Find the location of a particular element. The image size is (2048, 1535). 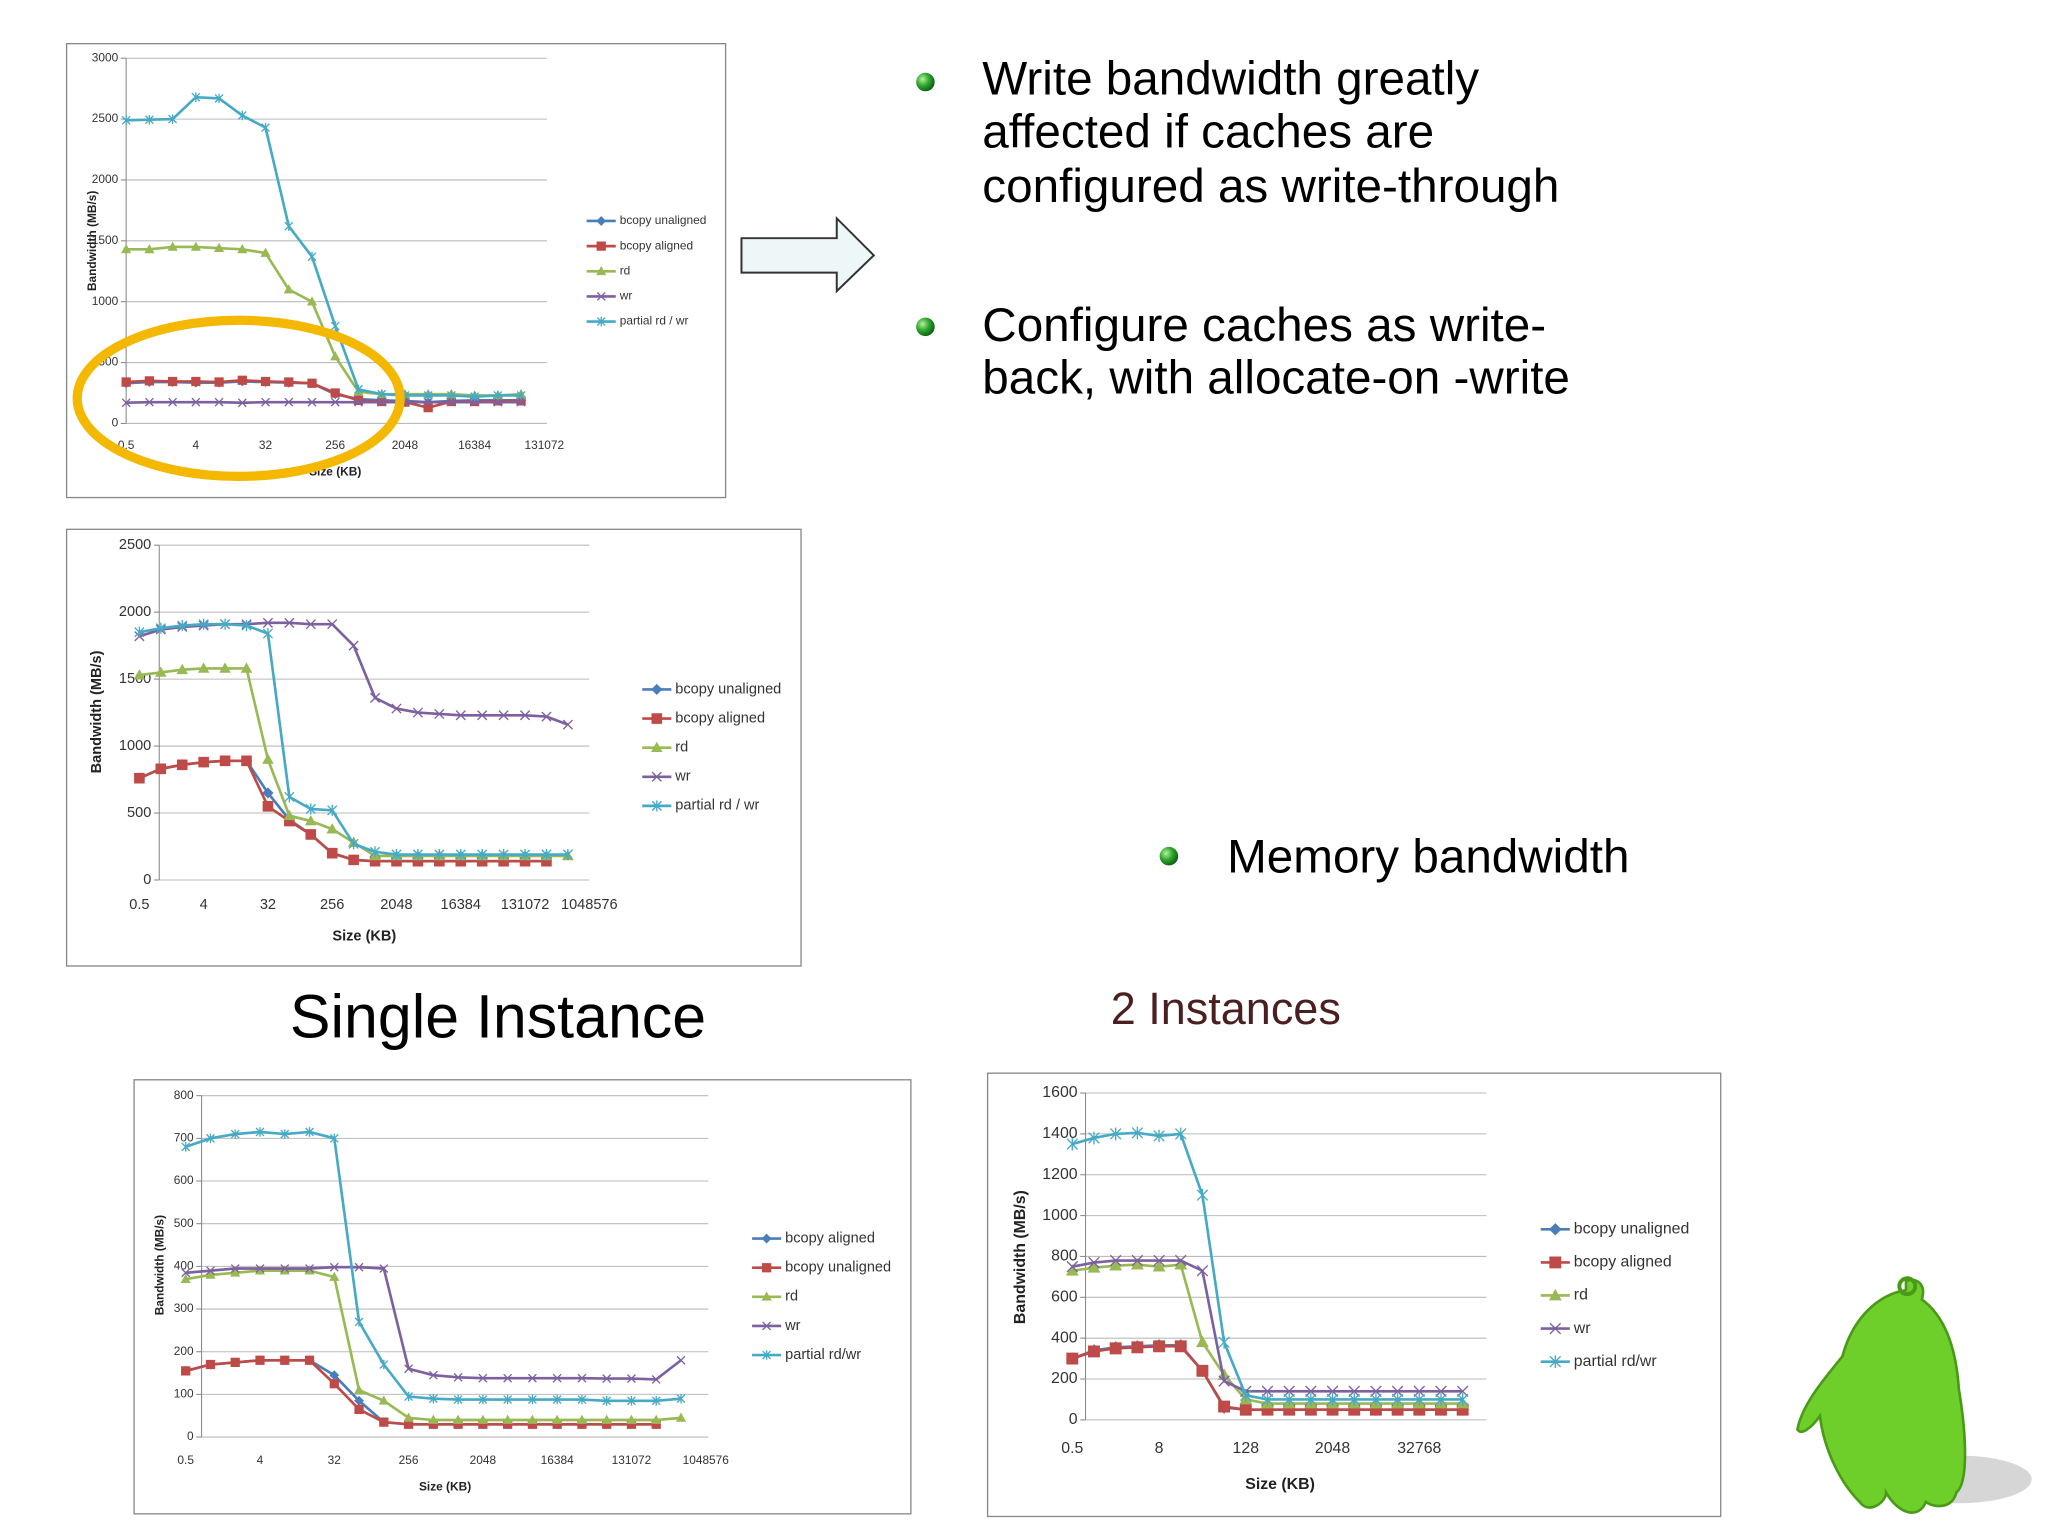

mascot is located at coordinates (1881, 1396).